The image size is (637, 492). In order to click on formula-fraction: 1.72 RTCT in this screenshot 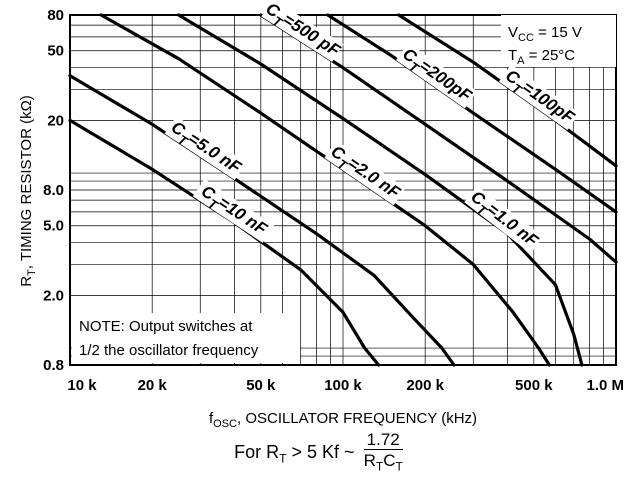, I will do `click(383, 453)`.